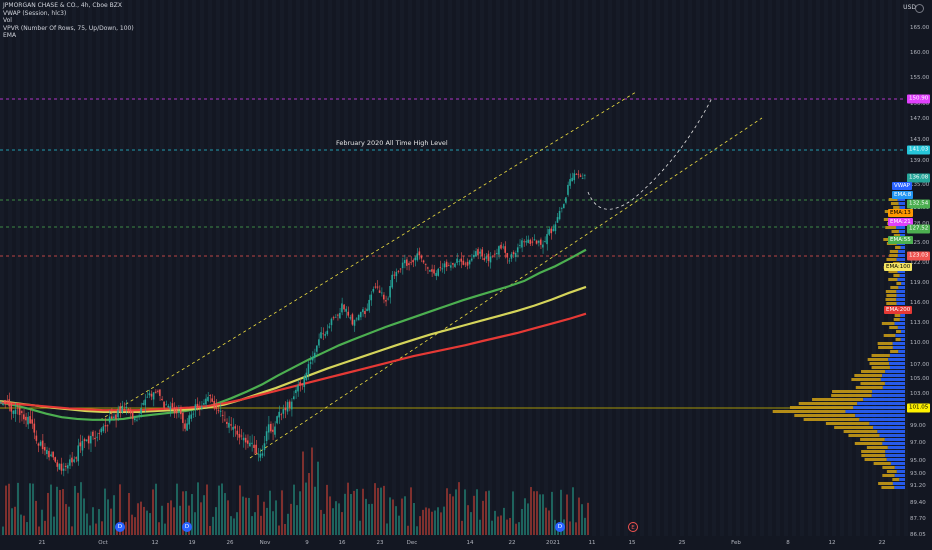 The image size is (932, 550). I want to click on legend-vwap: VWAP (Session, hlc3), so click(68, 14).